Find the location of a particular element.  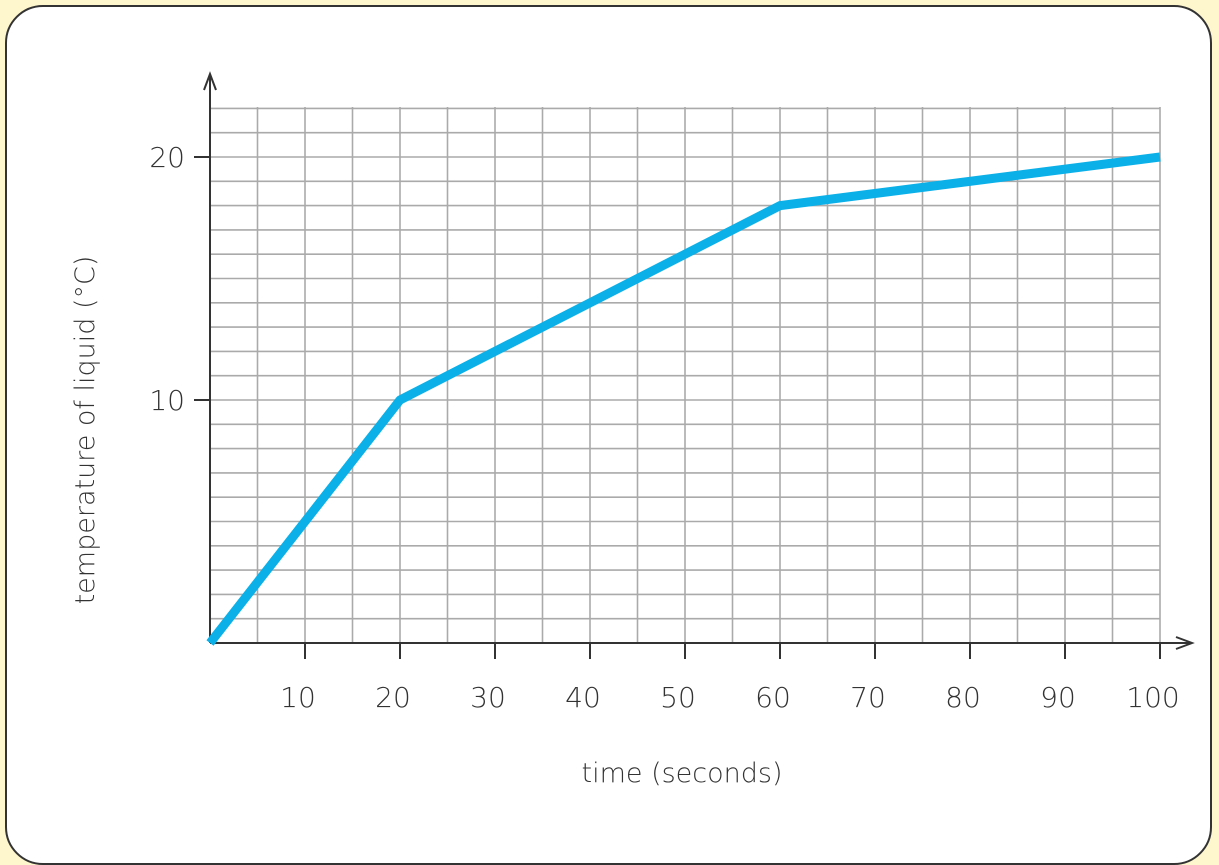

y-tick-labels: 10 20 is located at coordinates (179, 279).